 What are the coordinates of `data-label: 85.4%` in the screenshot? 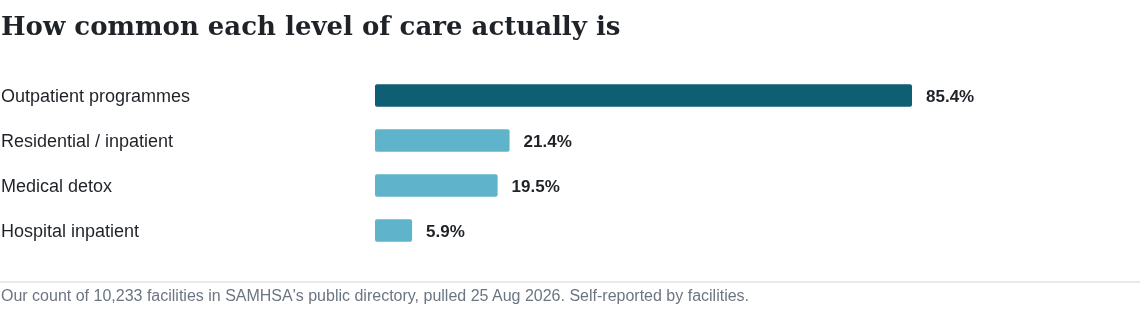 It's located at (950, 97).